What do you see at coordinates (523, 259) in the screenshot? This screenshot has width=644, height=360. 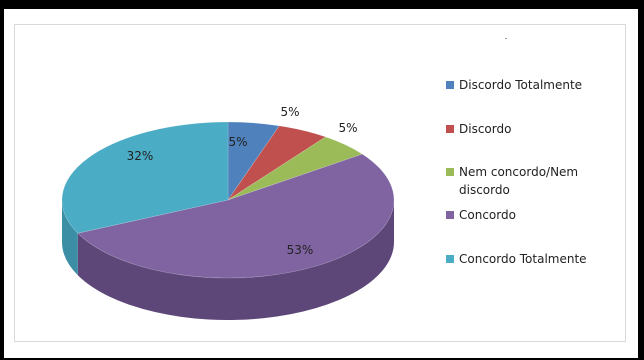 I see `legend-label: Concordo Totalmente` at bounding box center [523, 259].